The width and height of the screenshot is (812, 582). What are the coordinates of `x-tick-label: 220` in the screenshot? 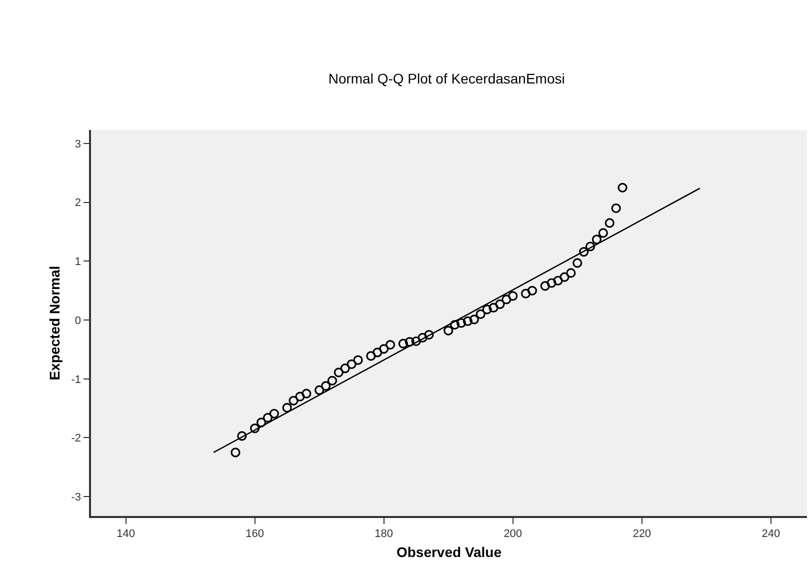 It's located at (642, 534).